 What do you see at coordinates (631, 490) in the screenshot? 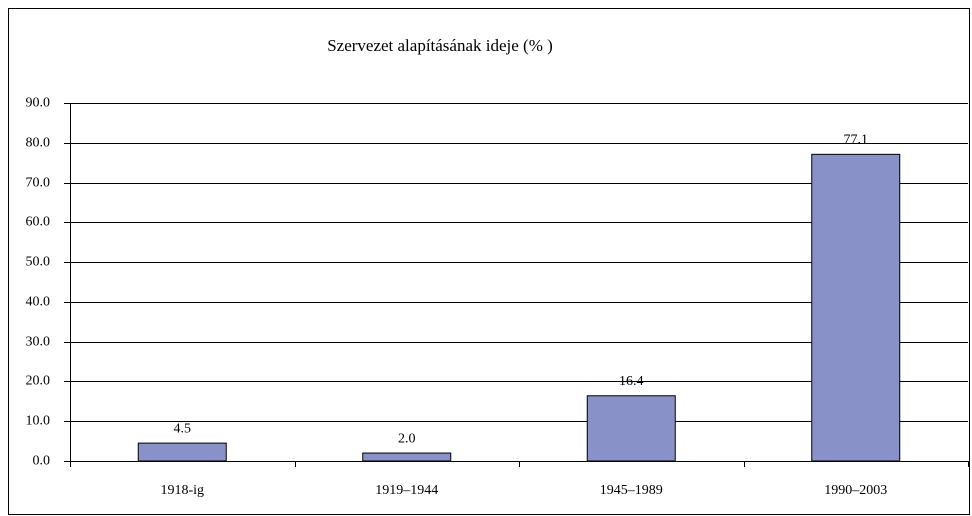
I see `x-tick-label: 1945–1989` at bounding box center [631, 490].